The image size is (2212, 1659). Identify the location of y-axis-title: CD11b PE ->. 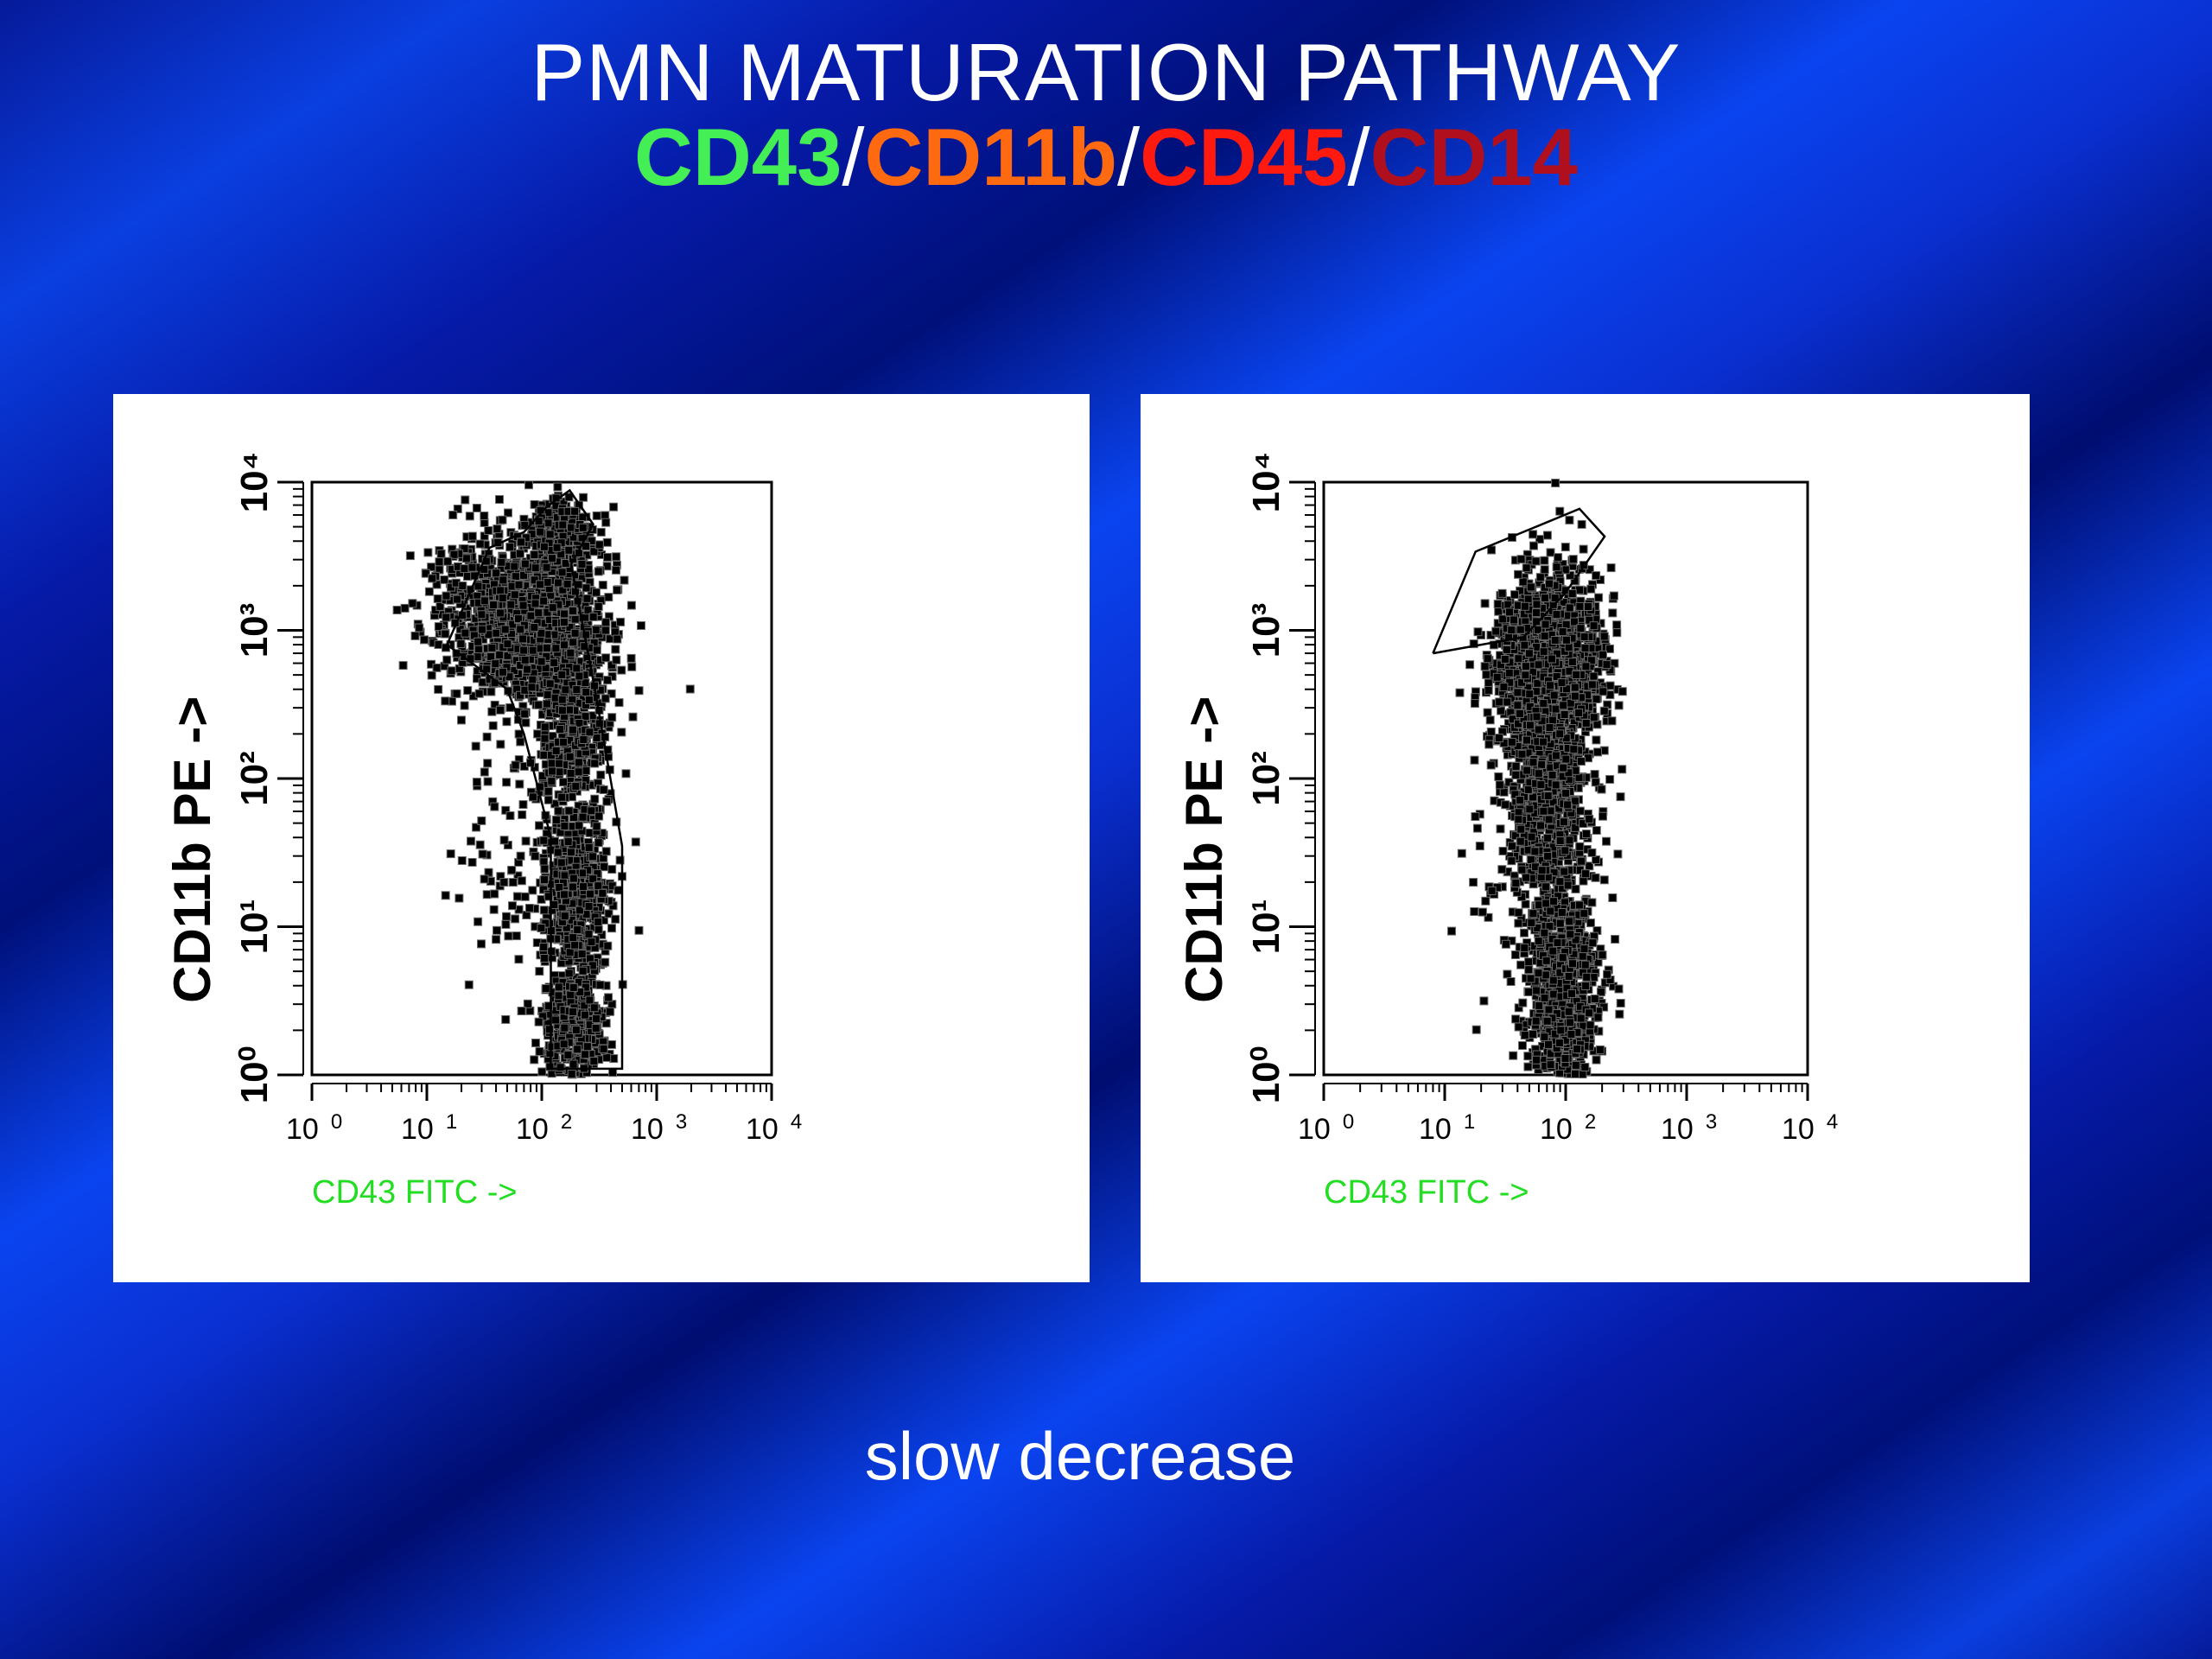
(192, 849).